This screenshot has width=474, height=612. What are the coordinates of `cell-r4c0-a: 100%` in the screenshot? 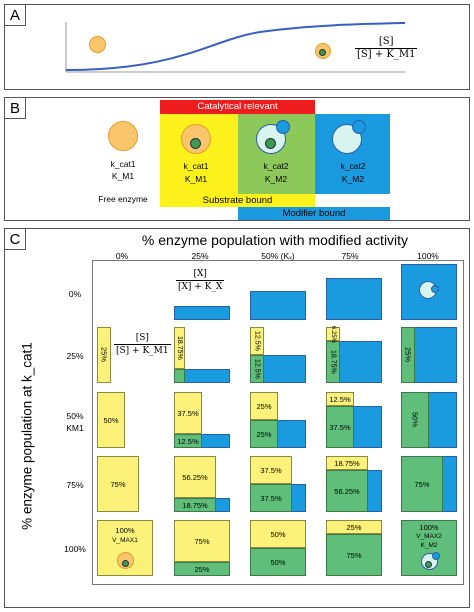 It's located at (125, 530).